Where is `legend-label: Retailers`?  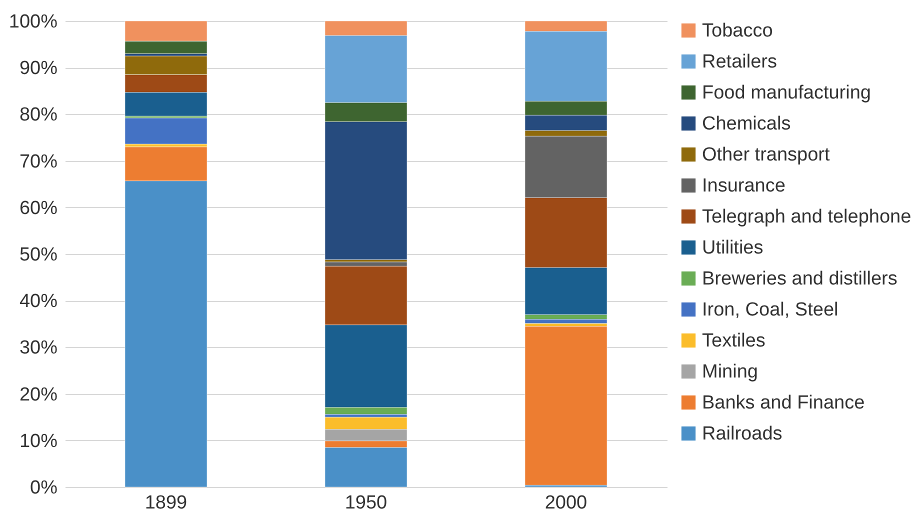 legend-label: Retailers is located at coordinates (739, 62).